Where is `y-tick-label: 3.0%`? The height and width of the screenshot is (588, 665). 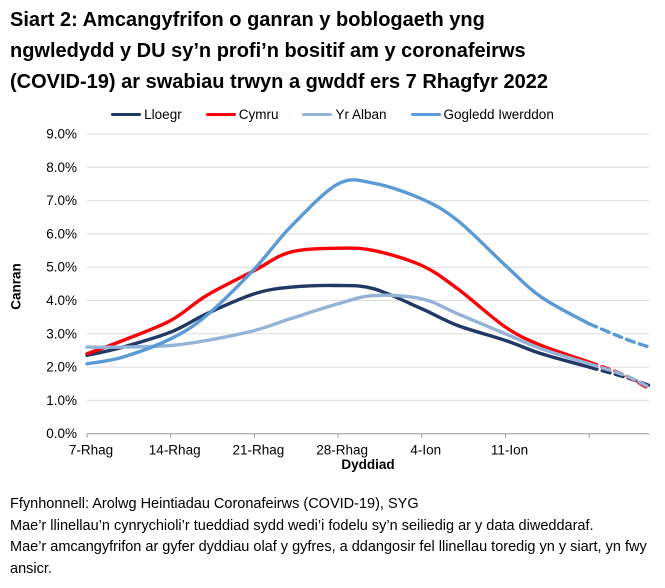 y-tick-label: 3.0% is located at coordinates (61, 333).